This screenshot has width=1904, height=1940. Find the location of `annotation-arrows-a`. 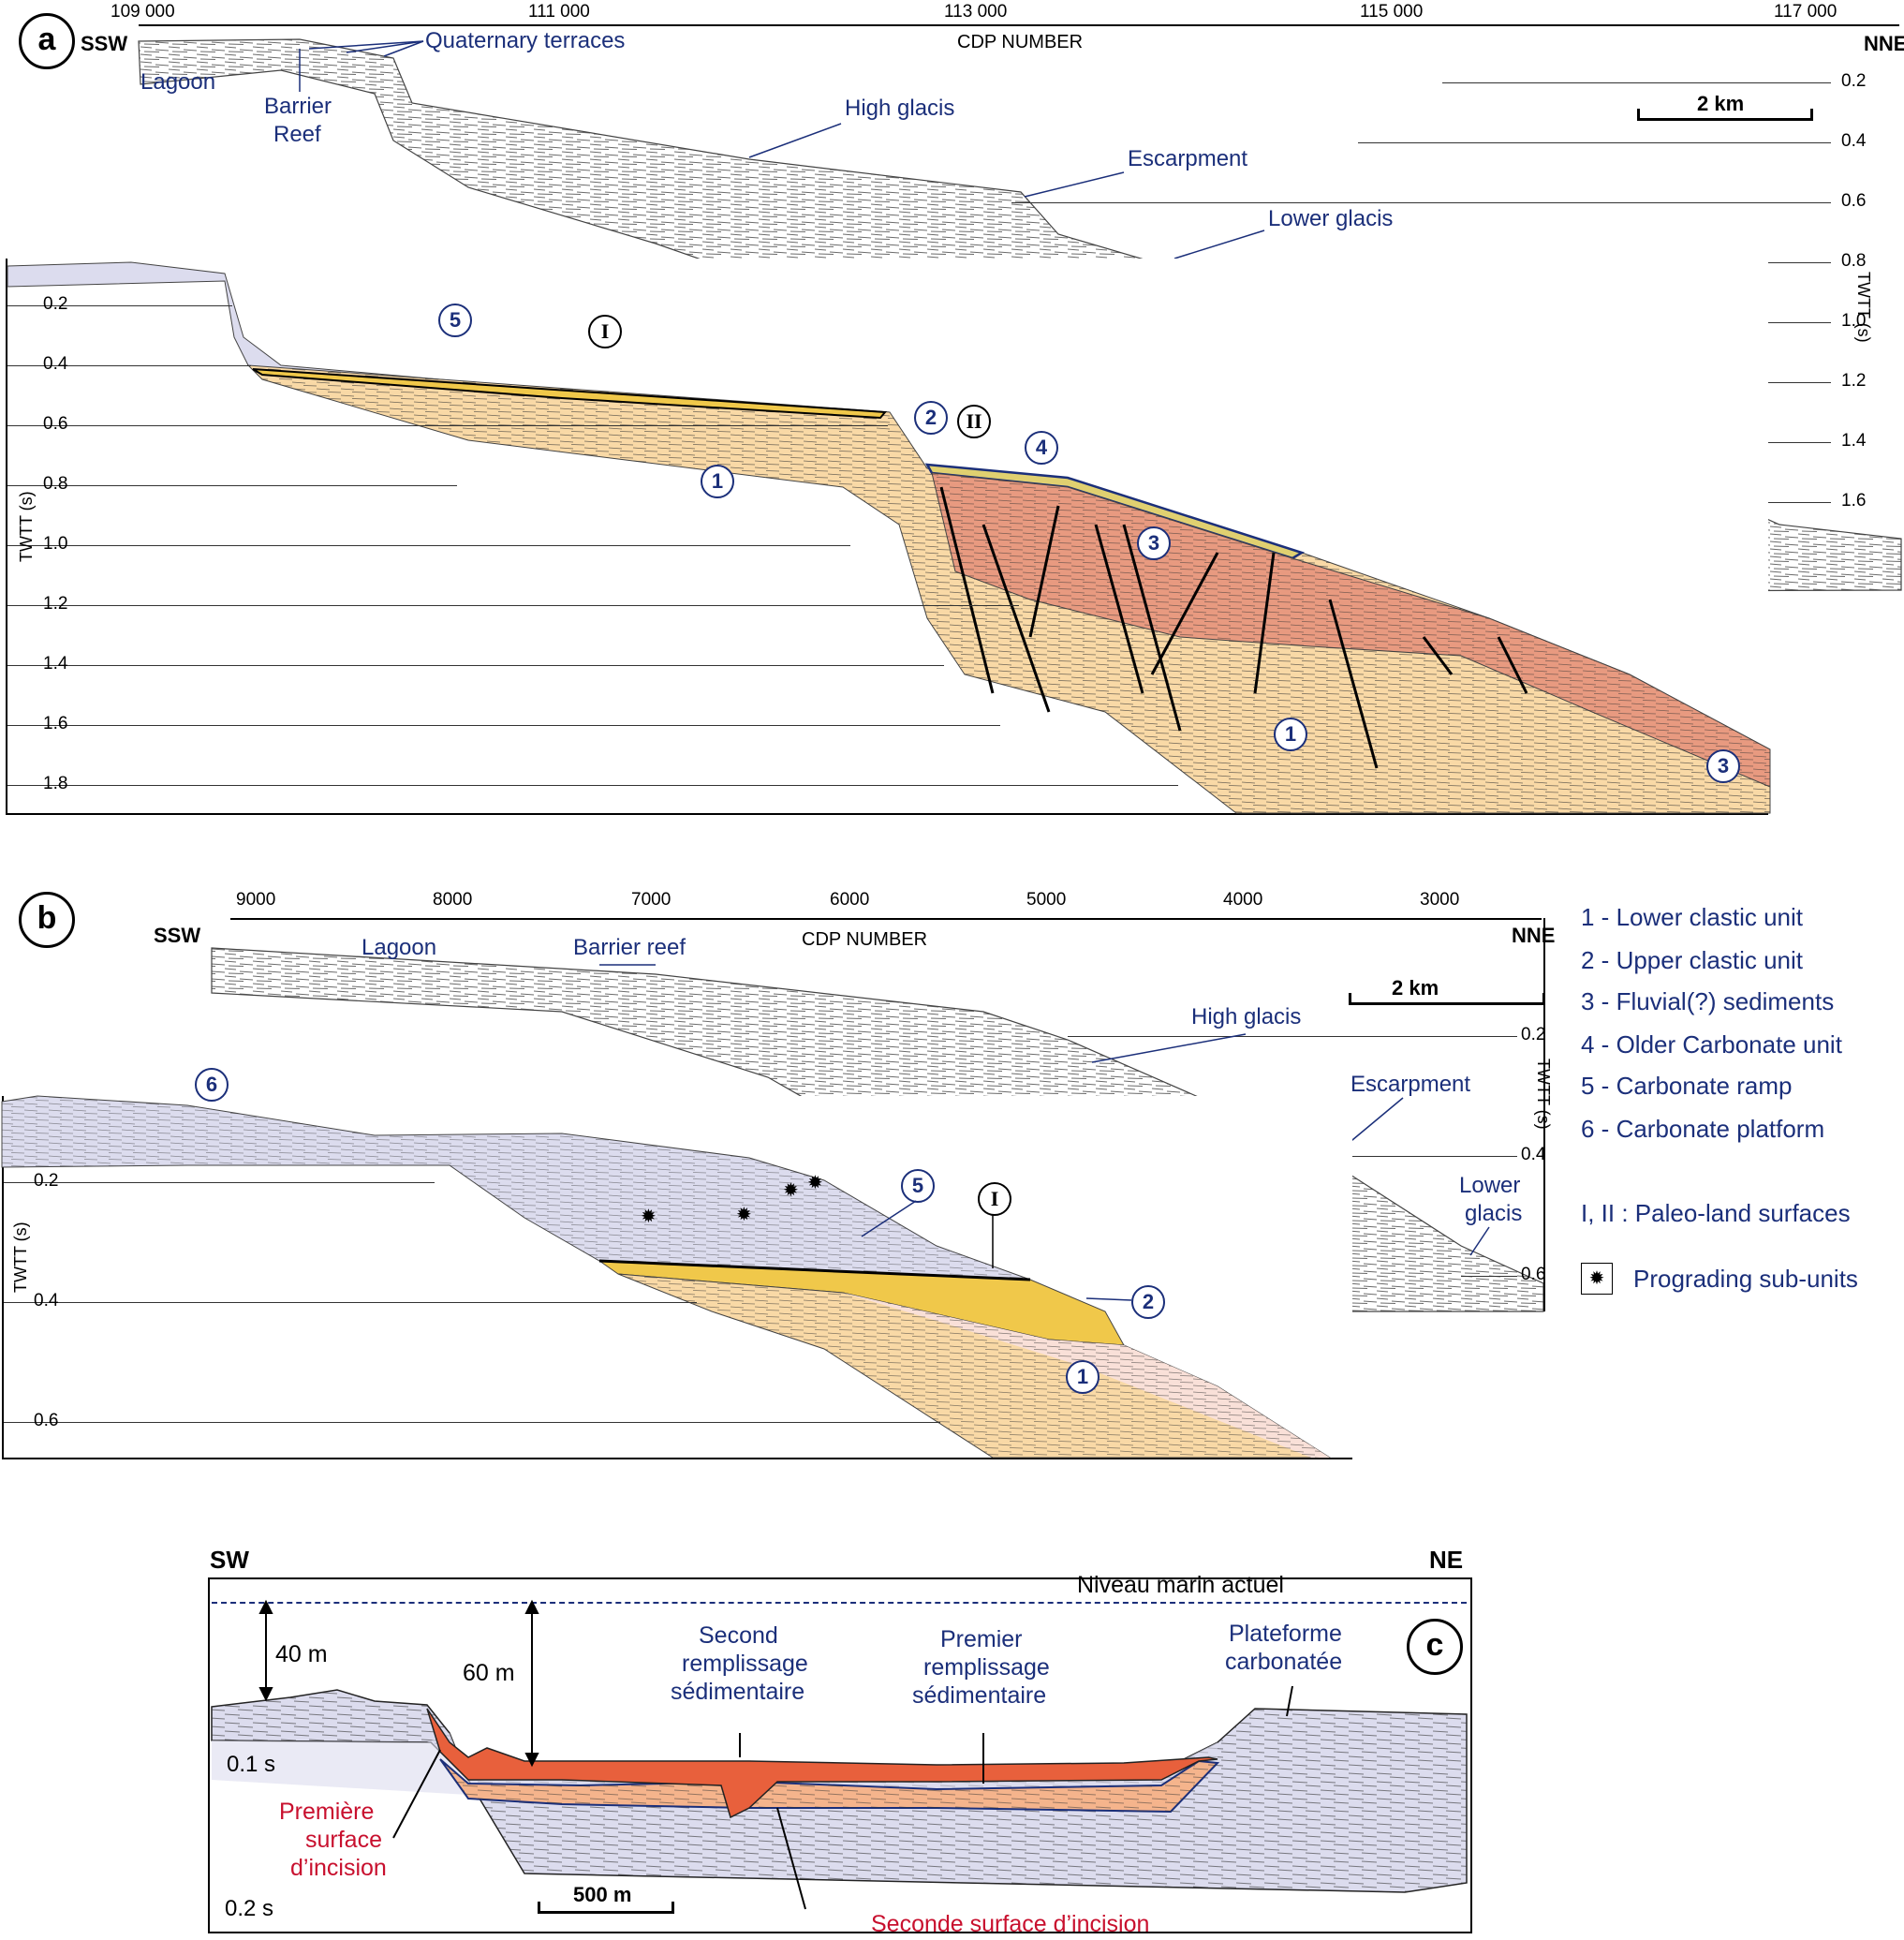

annotation-arrows-a is located at coordinates (782, 149).